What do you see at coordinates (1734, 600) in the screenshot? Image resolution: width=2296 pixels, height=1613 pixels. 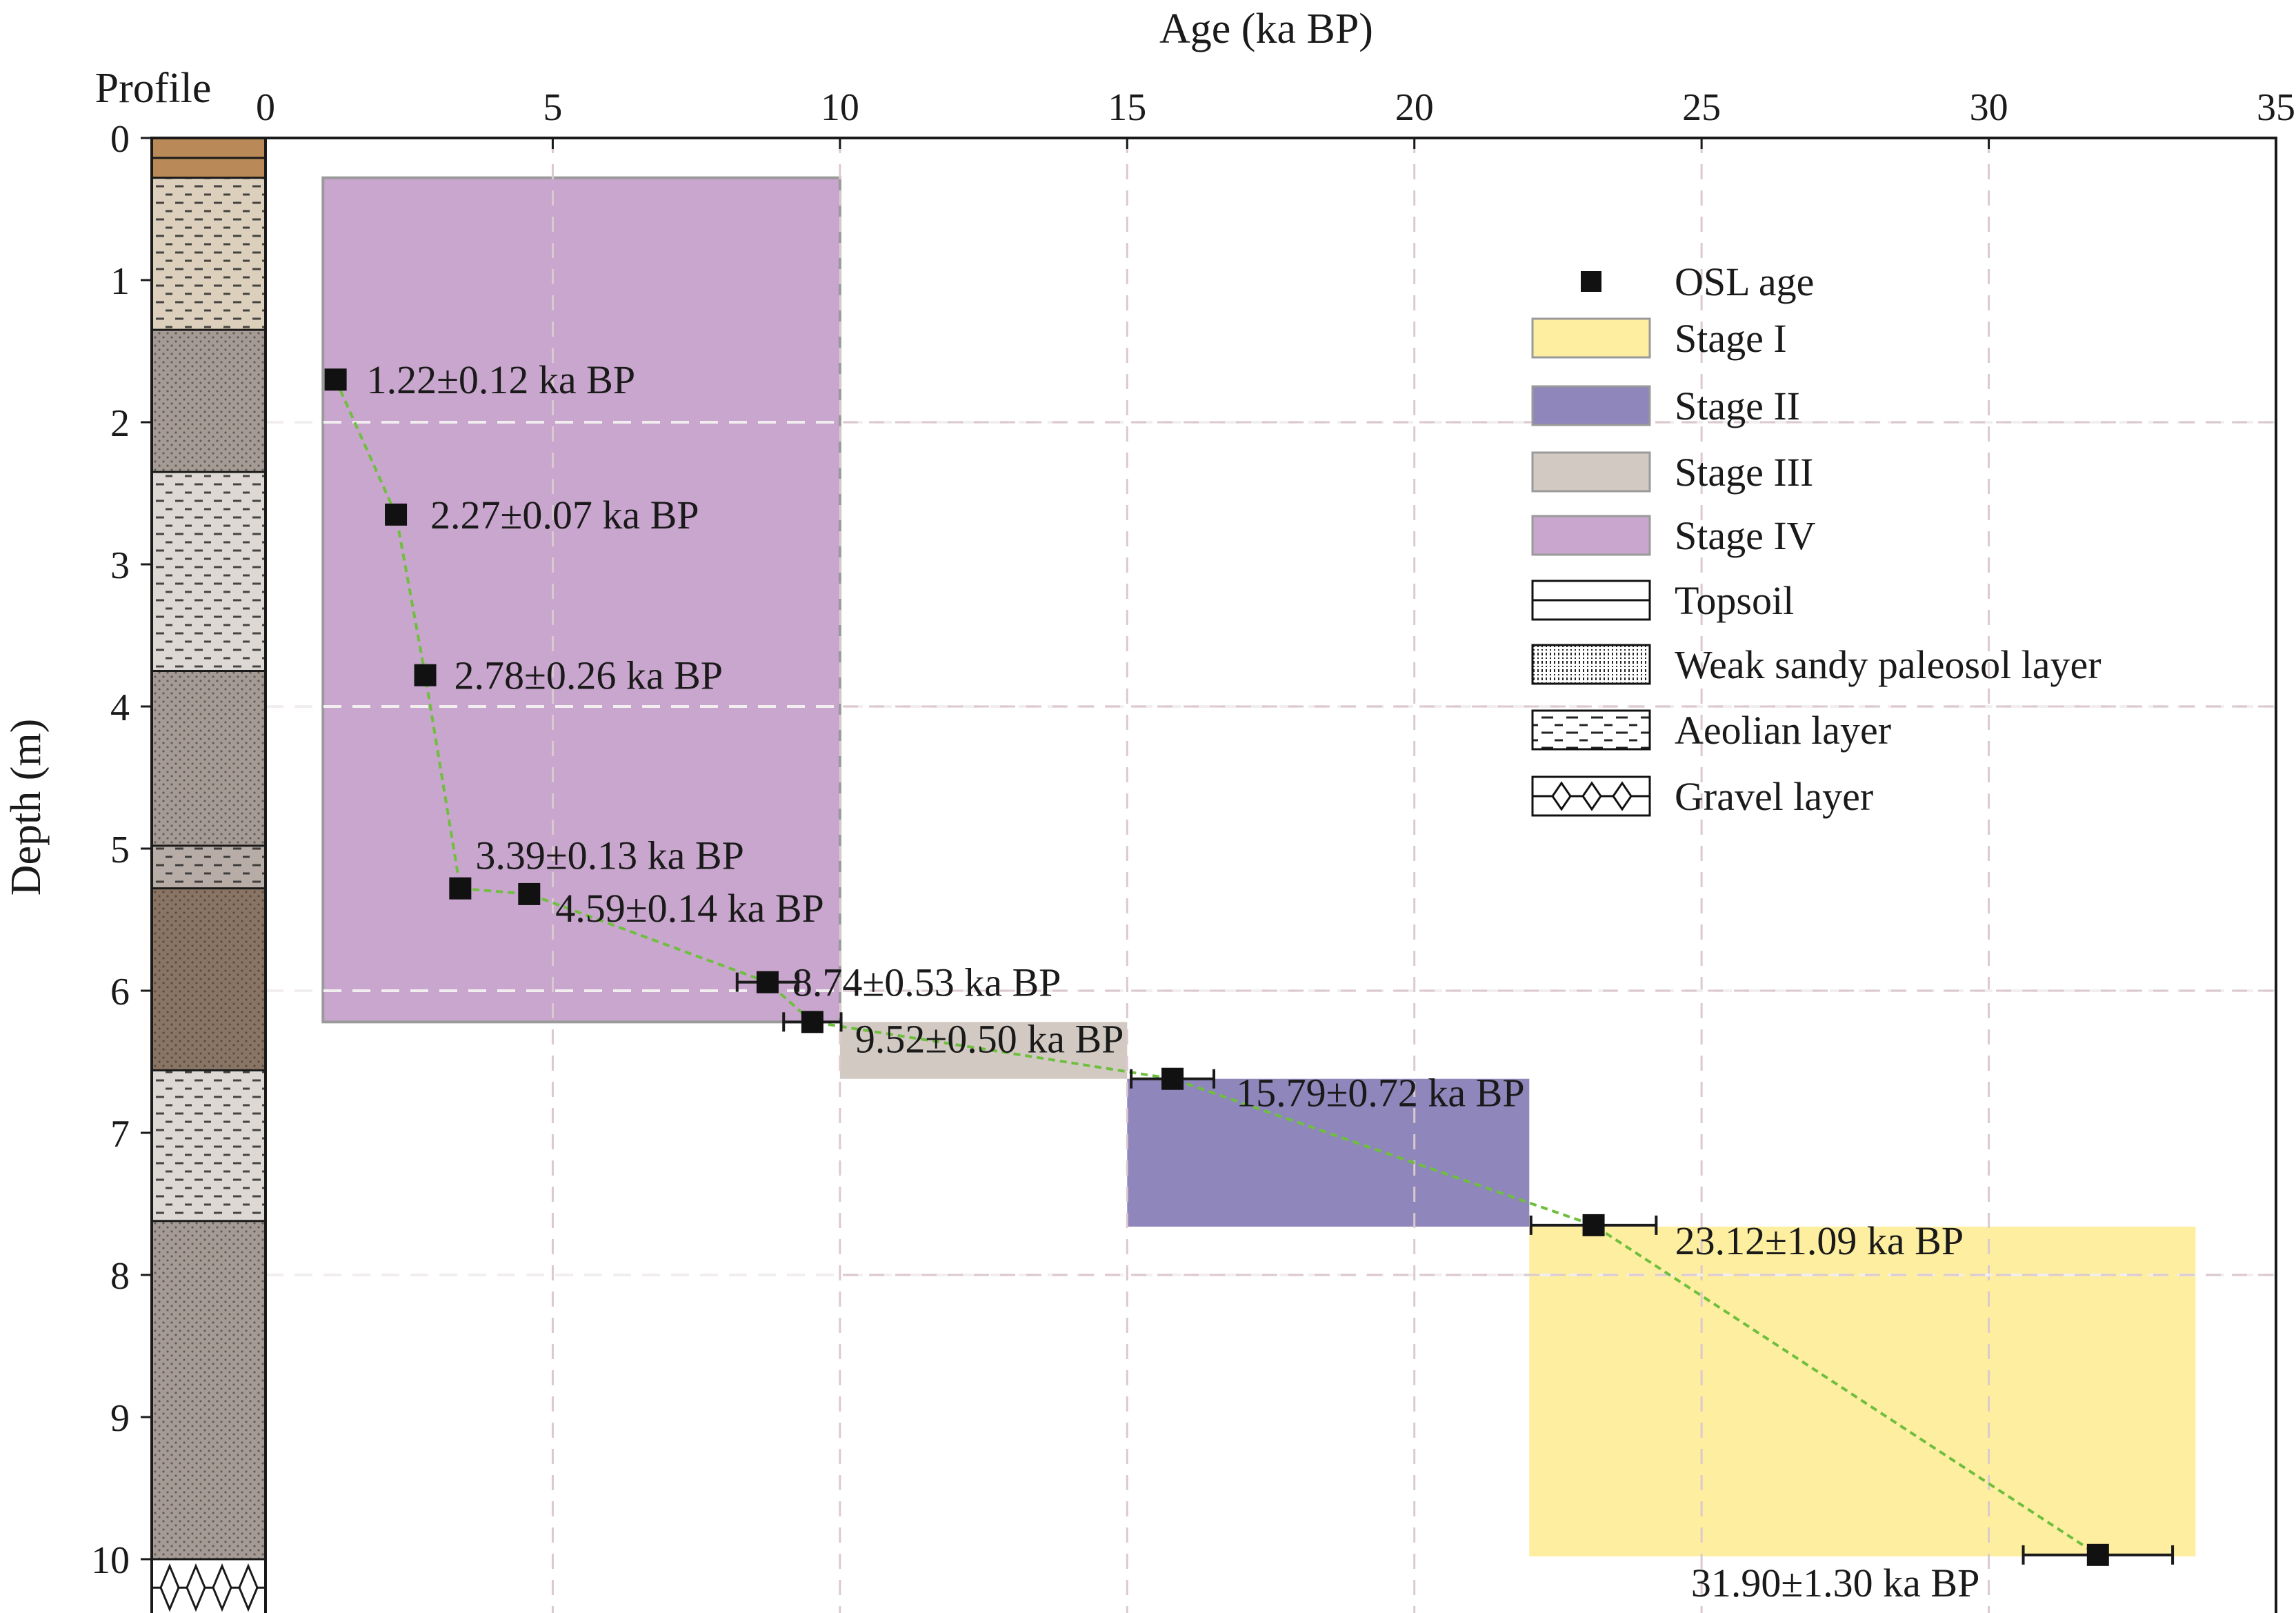 I see `legend-label: Topsoil` at bounding box center [1734, 600].